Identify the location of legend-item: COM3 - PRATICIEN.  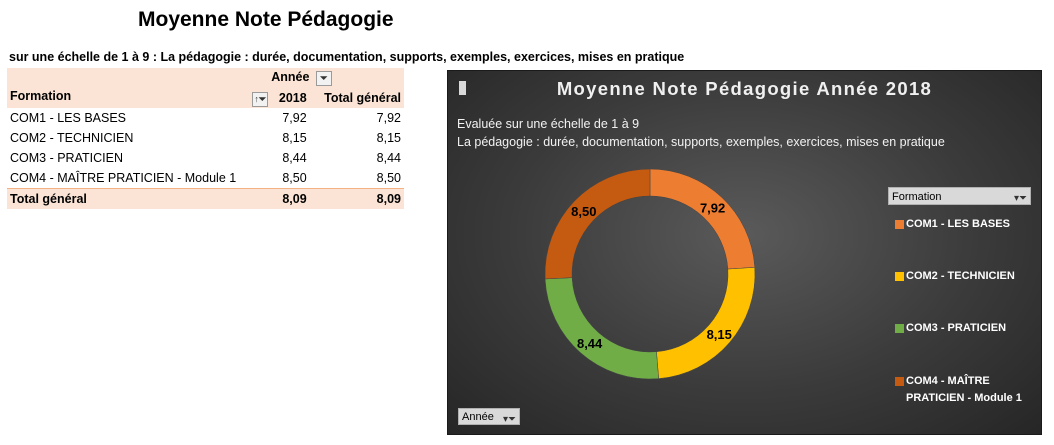
(968, 328).